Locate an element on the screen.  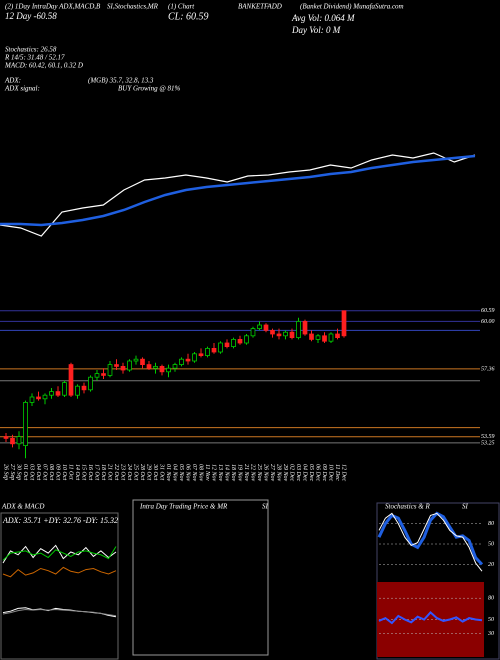
x-tick-label: 02 Dec is located at coordinates (292, 472).